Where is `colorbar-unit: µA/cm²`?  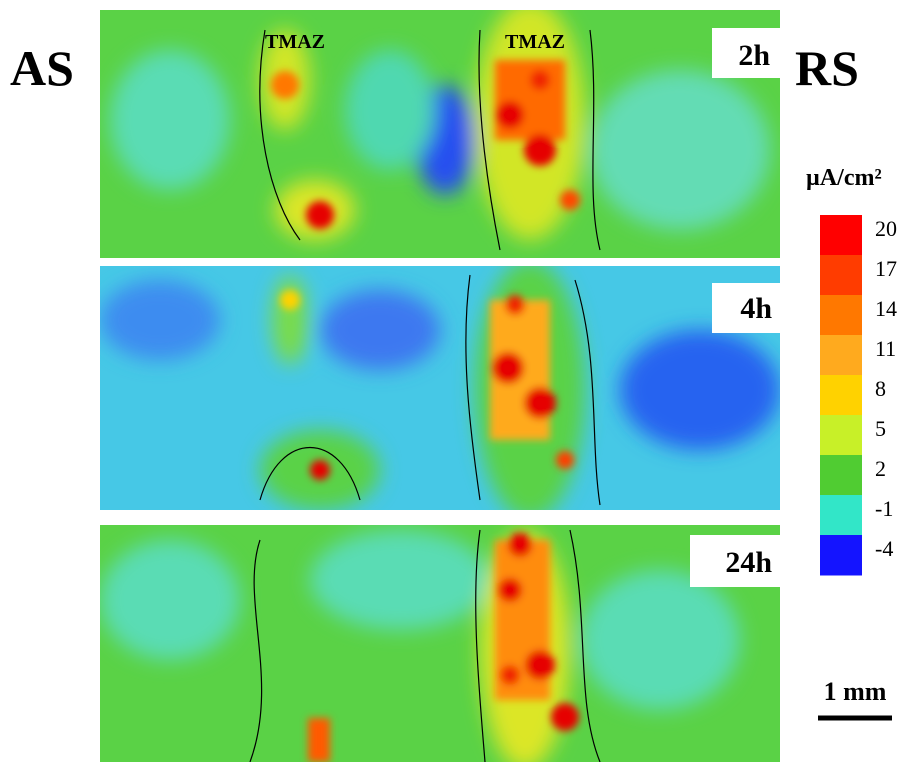
colorbar-unit: µA/cm² is located at coordinates (844, 178).